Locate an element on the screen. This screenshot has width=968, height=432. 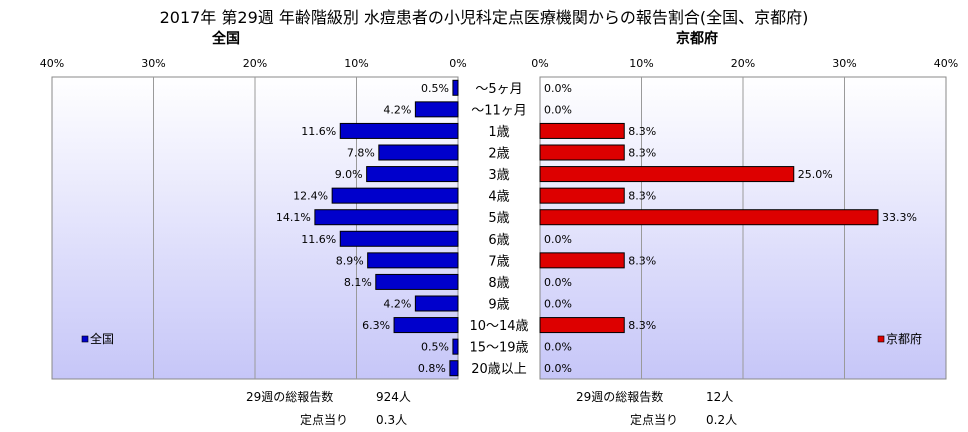
national-bar-value-label: 9.0% is located at coordinates (349, 174).